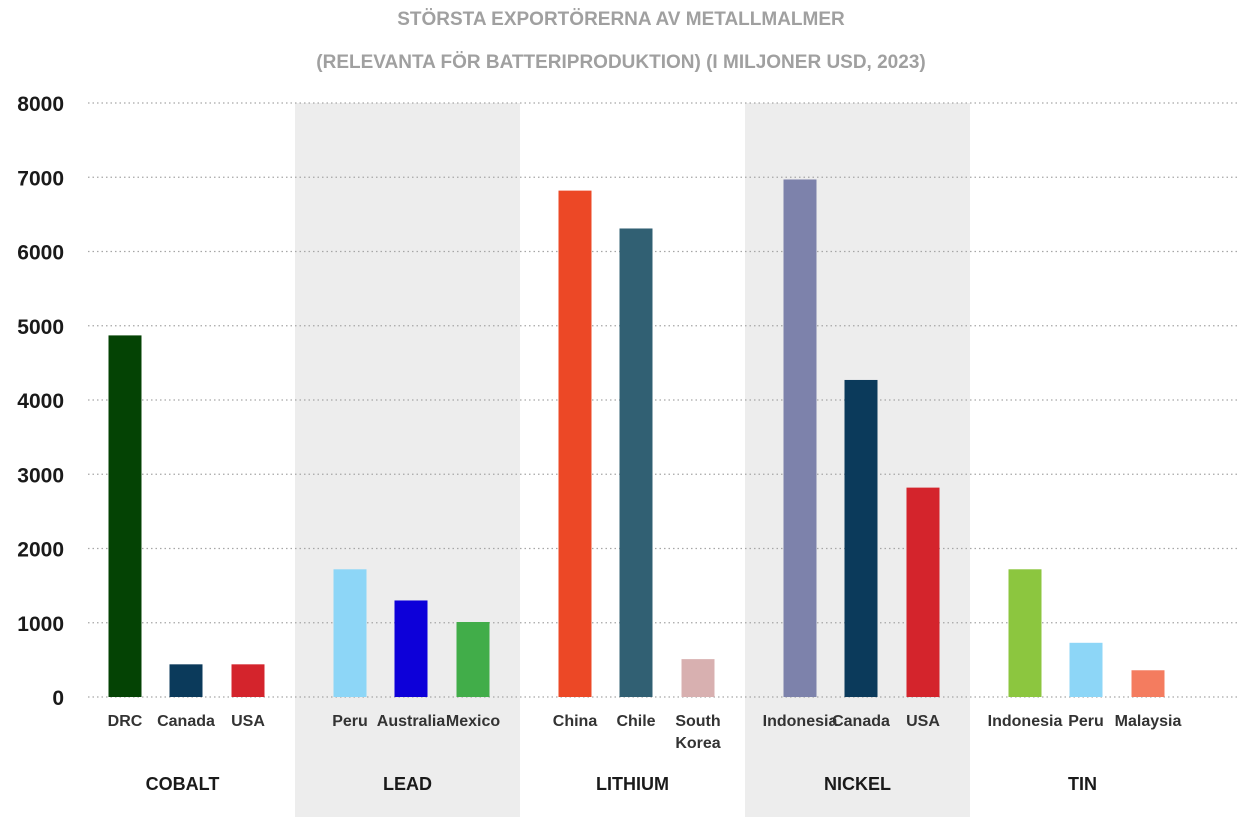 This screenshot has height=822, width=1242. I want to click on x-tick-label: Mexico, so click(473, 721).